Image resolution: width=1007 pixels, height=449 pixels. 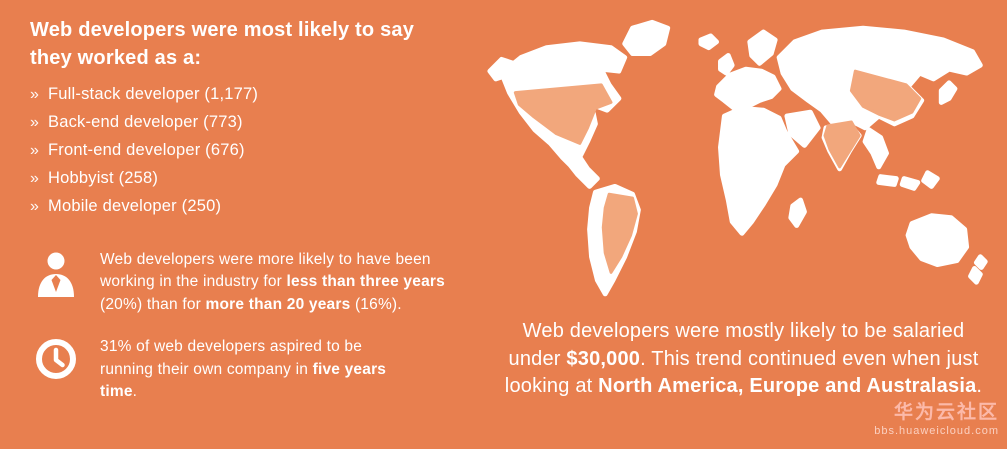 I want to click on watermark: 华为云社区 bbs.huaweicloud.com, so click(x=936, y=417).